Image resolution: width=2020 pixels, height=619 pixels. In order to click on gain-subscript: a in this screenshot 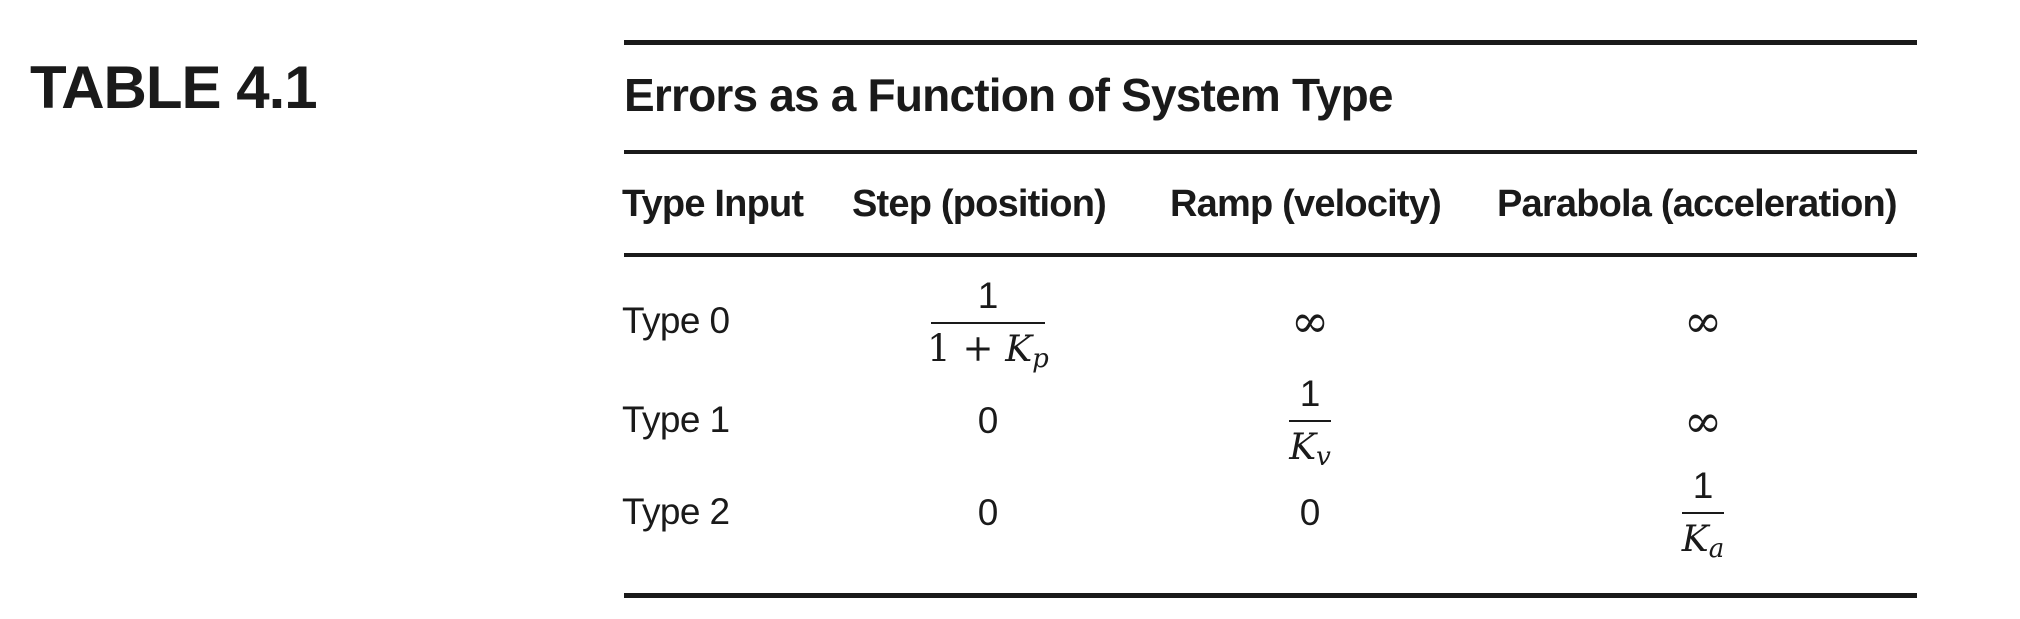, I will do `click(1716, 549)`.